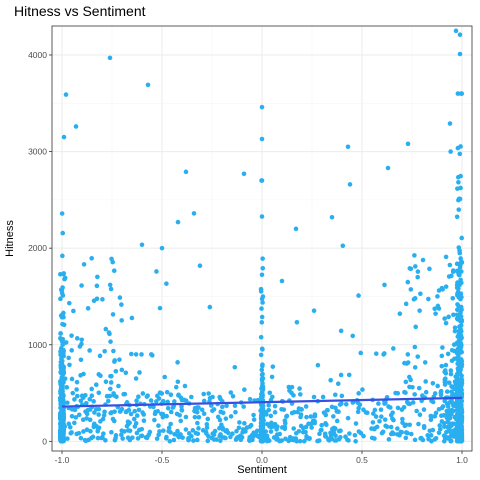  Describe the element at coordinates (37, 55) in the screenshot. I see `y-tick-label: 4000` at that location.